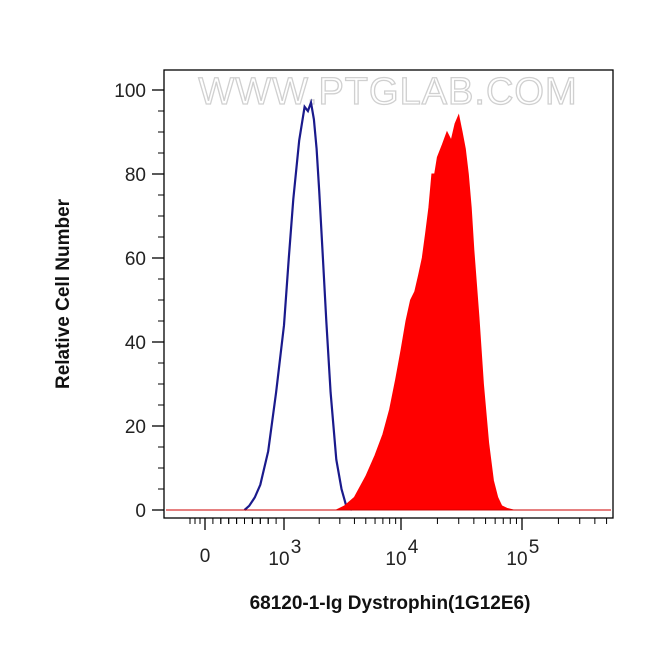 This screenshot has width=650, height=645. I want to click on y-tick-label: 40, so click(135, 343).